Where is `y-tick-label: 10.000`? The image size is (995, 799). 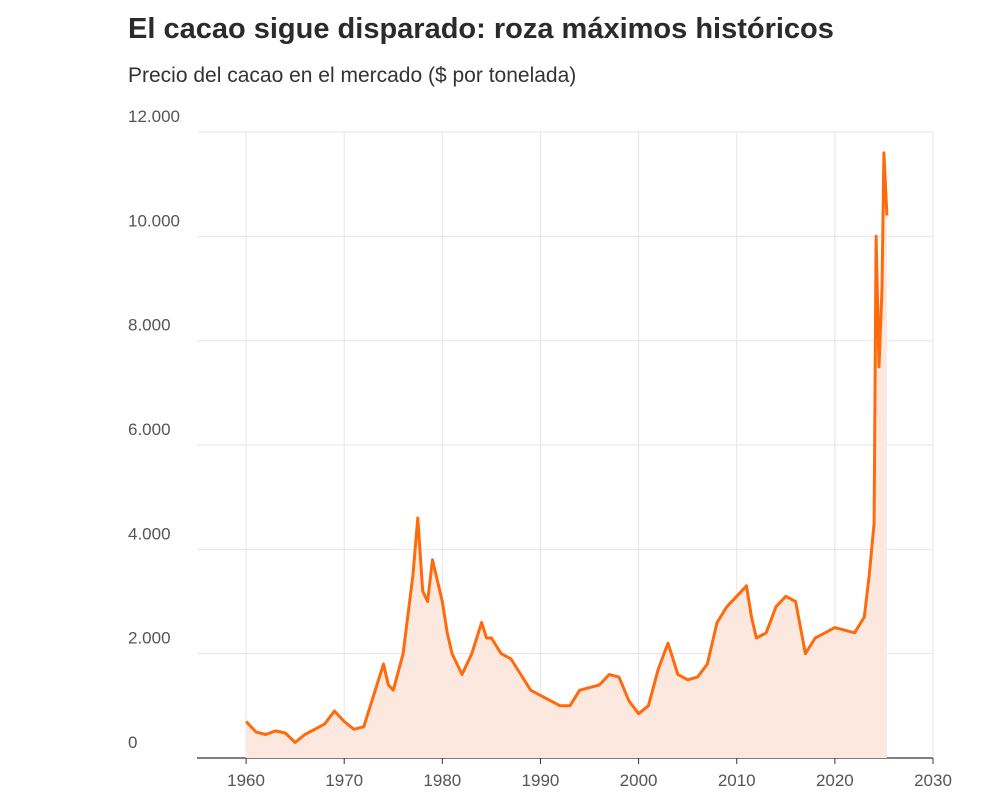
y-tick-label: 10.000 is located at coordinates (154, 220).